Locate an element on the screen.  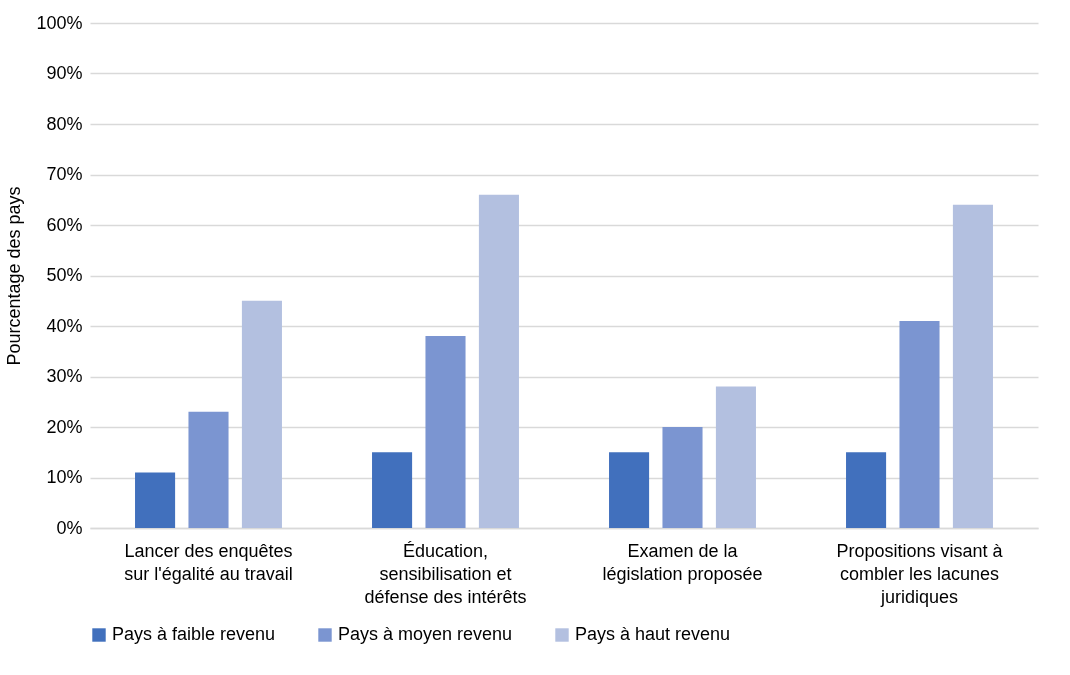
y-tick-label: 0% is located at coordinates (69, 527).